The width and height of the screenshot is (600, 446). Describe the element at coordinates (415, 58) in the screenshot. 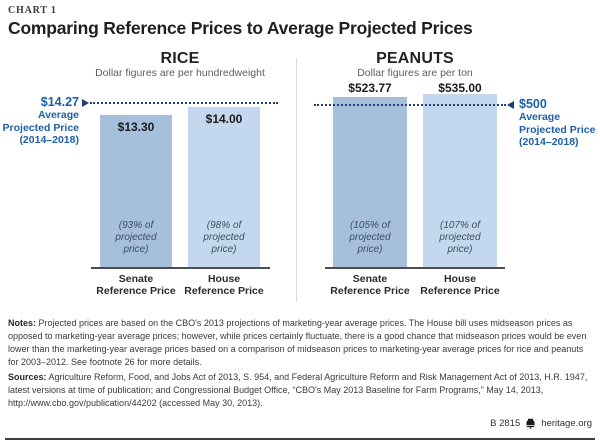

I see `peanuts-panel-title: PEANUTS` at that location.